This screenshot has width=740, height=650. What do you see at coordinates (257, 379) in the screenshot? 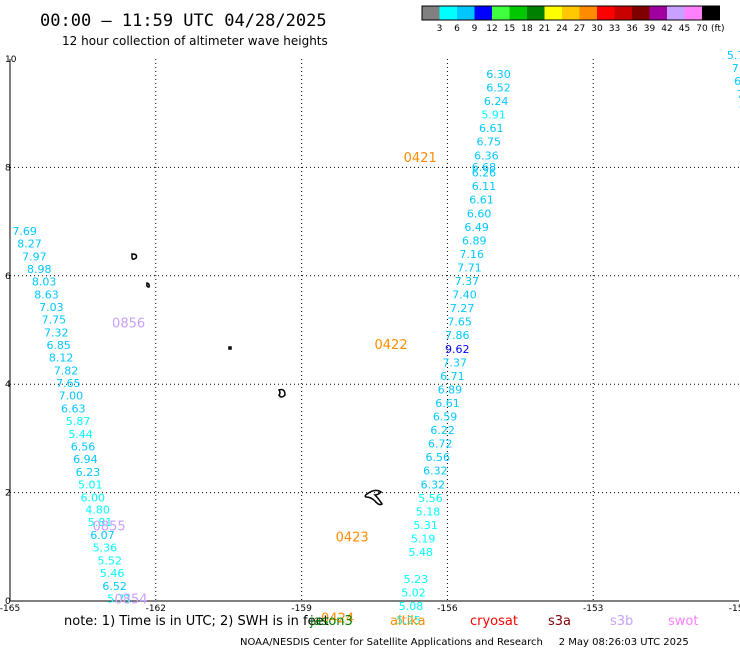
I see `island-outlines` at bounding box center [257, 379].